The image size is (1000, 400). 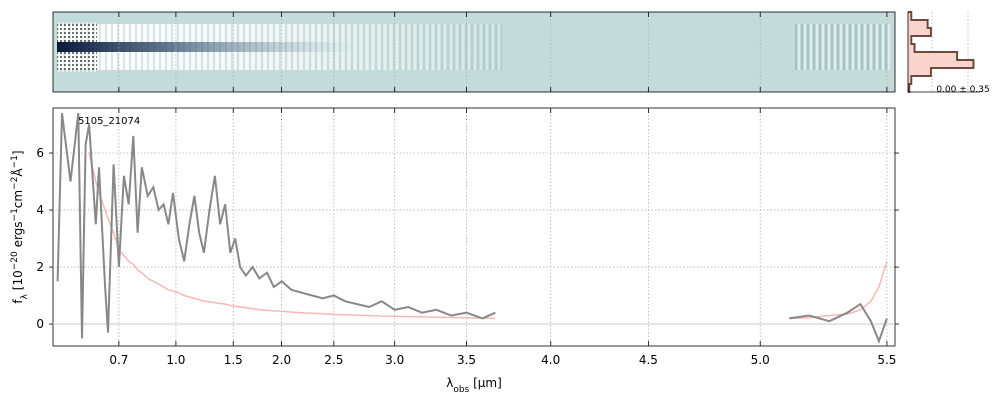 What do you see at coordinates (118, 360) in the screenshot?
I see `x-tick-label: 0.7` at bounding box center [118, 360].